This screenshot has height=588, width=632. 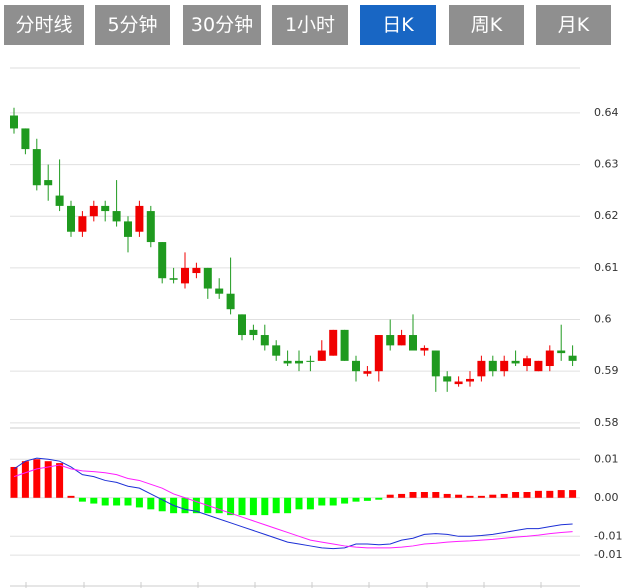 What do you see at coordinates (398, 25) in the screenshot?
I see `period-tab: 日K` at bounding box center [398, 25].